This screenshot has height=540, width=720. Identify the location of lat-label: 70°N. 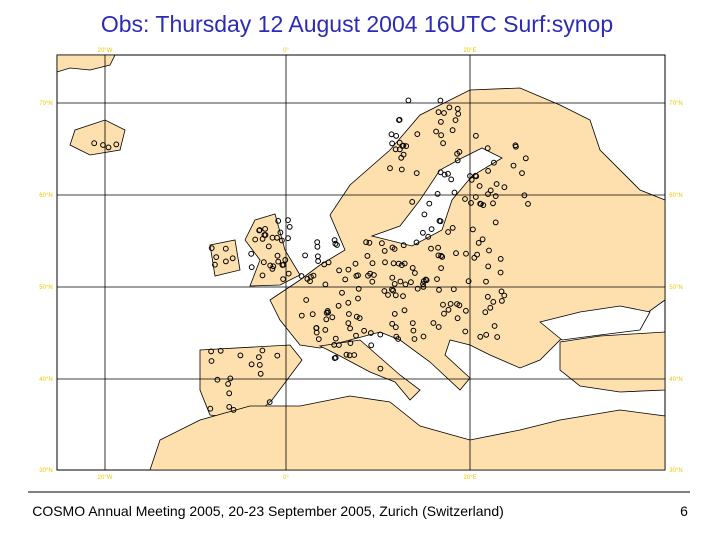
(45, 104).